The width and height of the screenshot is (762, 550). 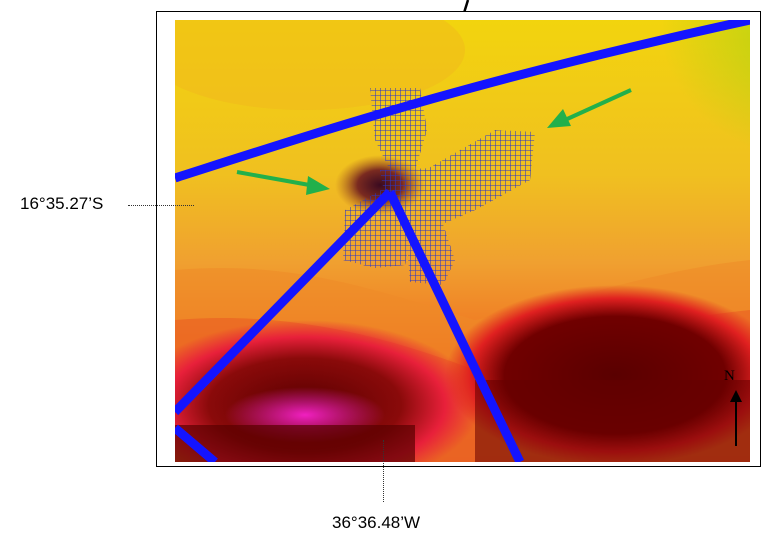 I want to click on latitude-label: 16°35.27’S, so click(x=62, y=203).